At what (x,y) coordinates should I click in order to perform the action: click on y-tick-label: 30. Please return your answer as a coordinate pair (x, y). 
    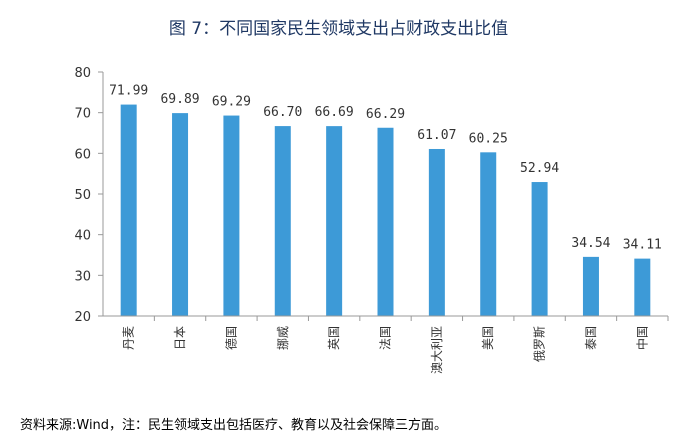
    Looking at the image, I should click on (82, 276).